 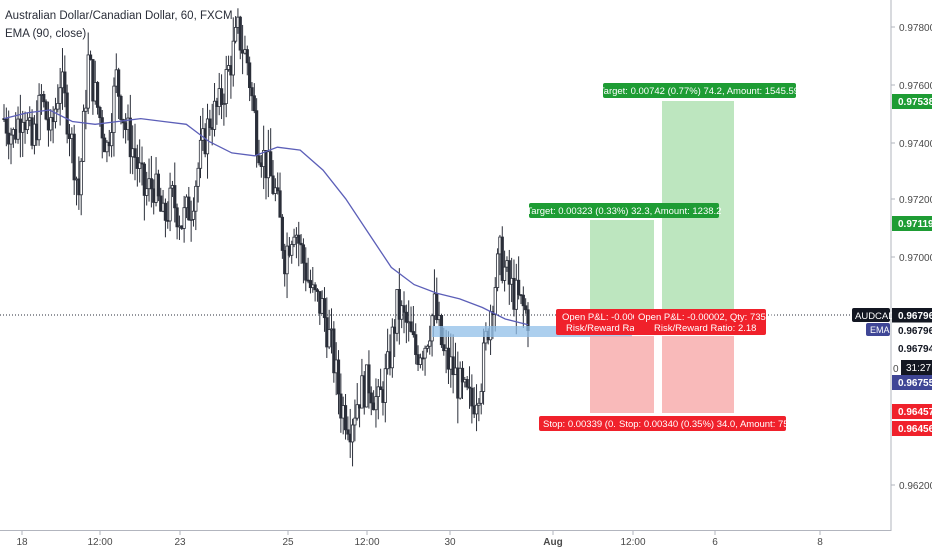 I want to click on position-1-pnl-box, so click(x=597, y=322).